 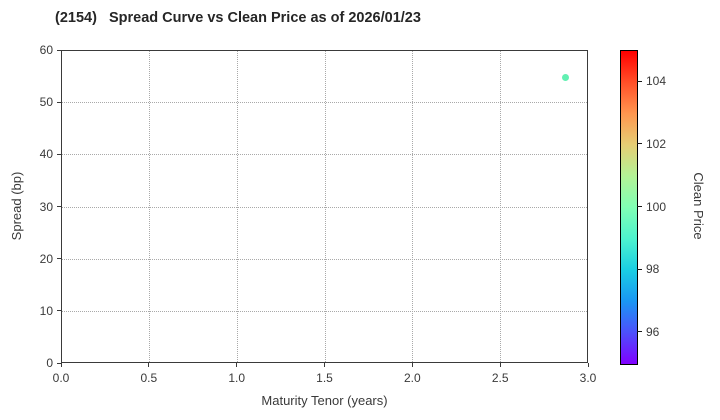 I want to click on colorbar-tick-label: 100, so click(x=656, y=206).